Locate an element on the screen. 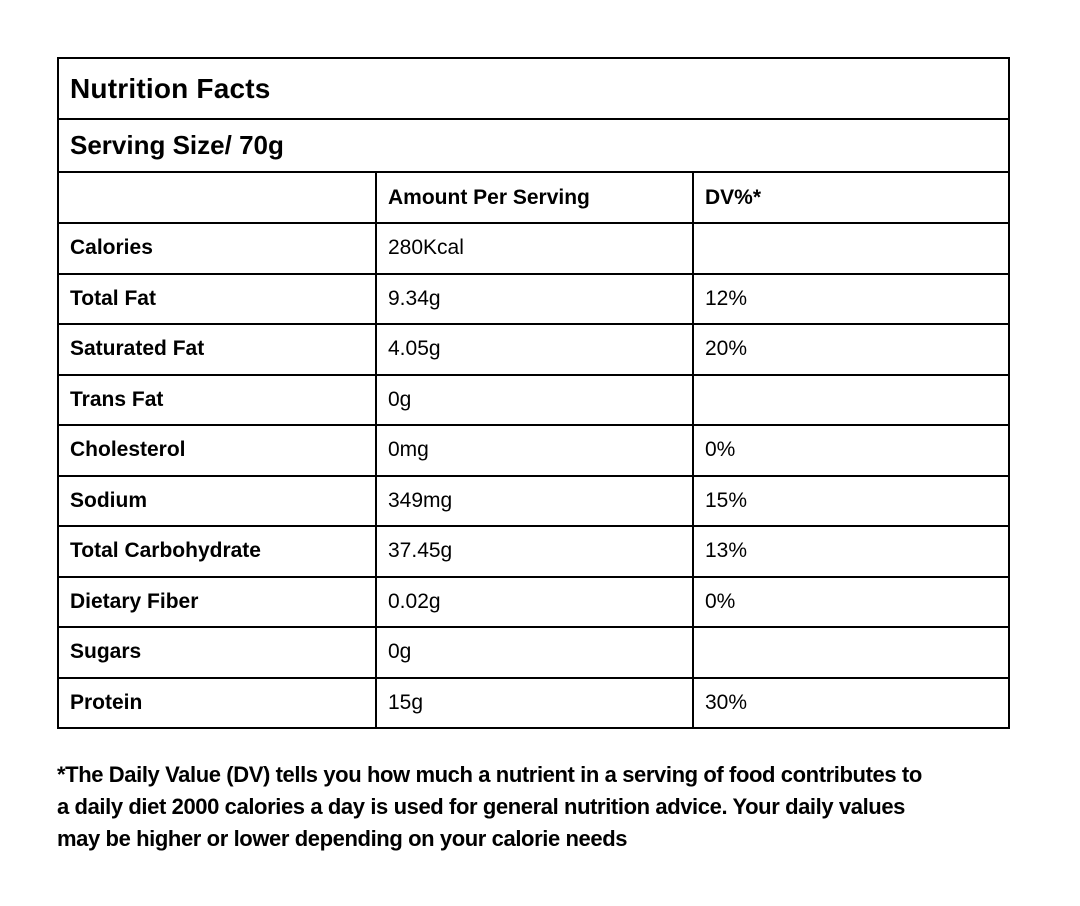 Image resolution: width=1080 pixels, height=906 pixels. row-amount: 0mg is located at coordinates (534, 450).